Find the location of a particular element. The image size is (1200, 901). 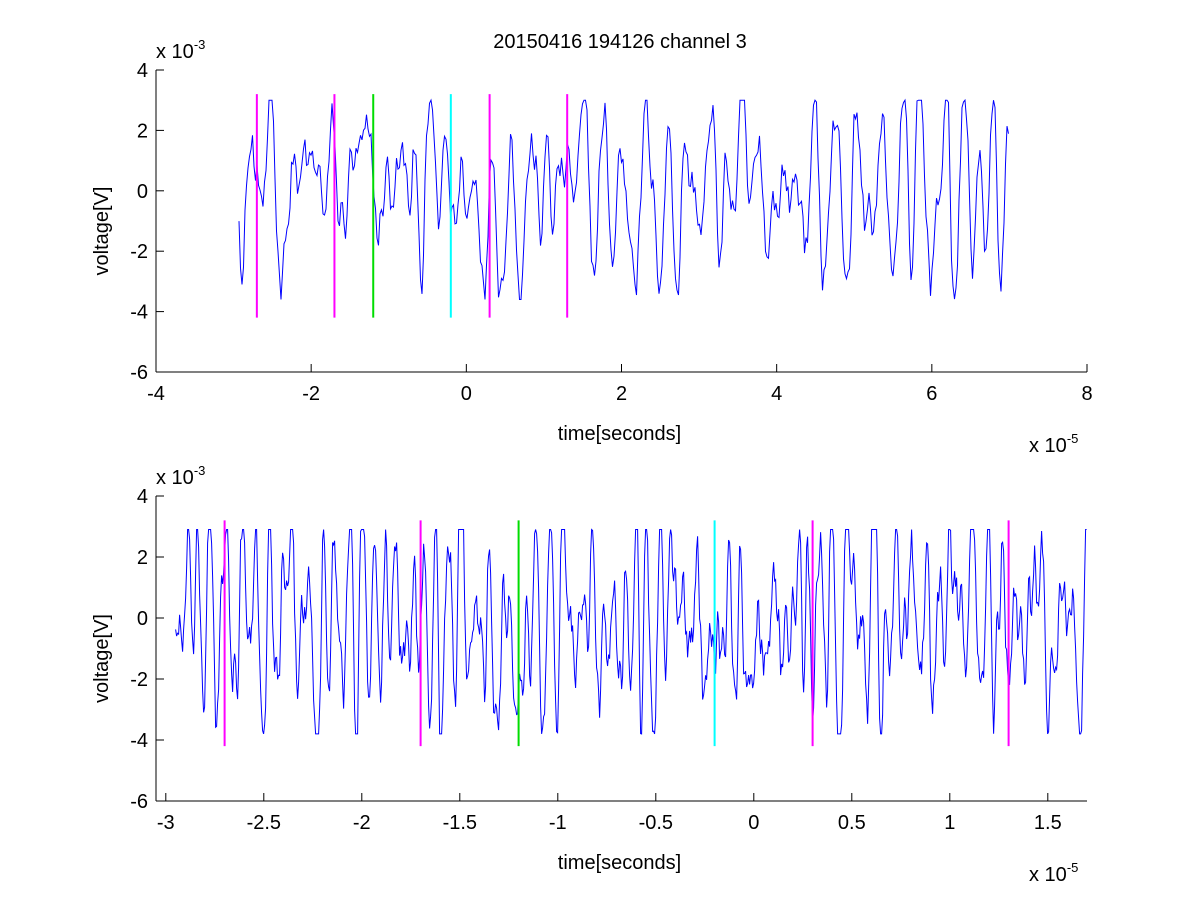

top-x-tick-label: 8 is located at coordinates (1086, 394).